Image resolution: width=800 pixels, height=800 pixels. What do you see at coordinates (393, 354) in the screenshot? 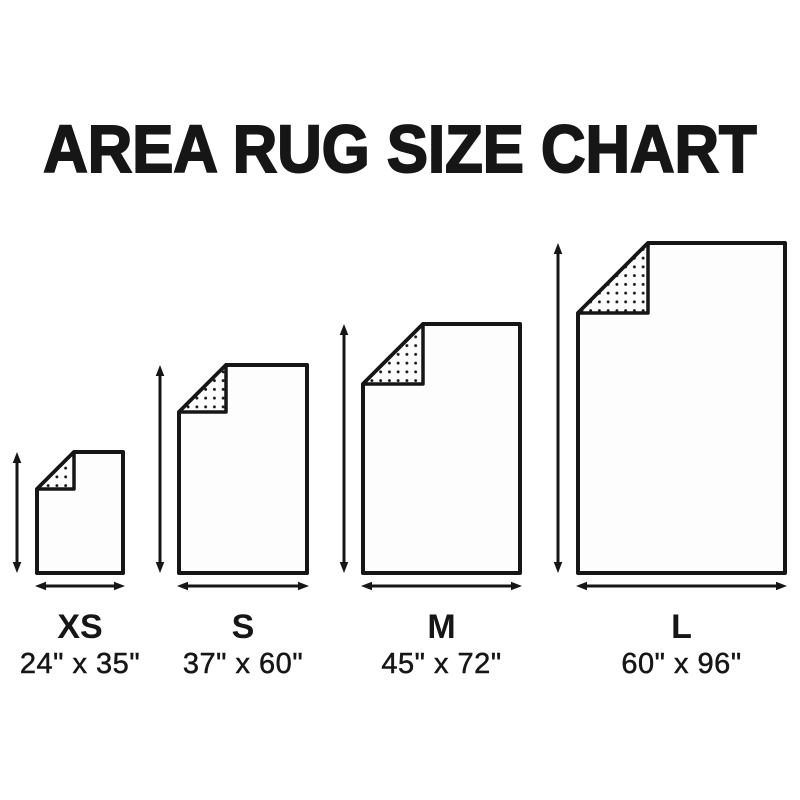
I see `rug-m-folded-corner` at bounding box center [393, 354].